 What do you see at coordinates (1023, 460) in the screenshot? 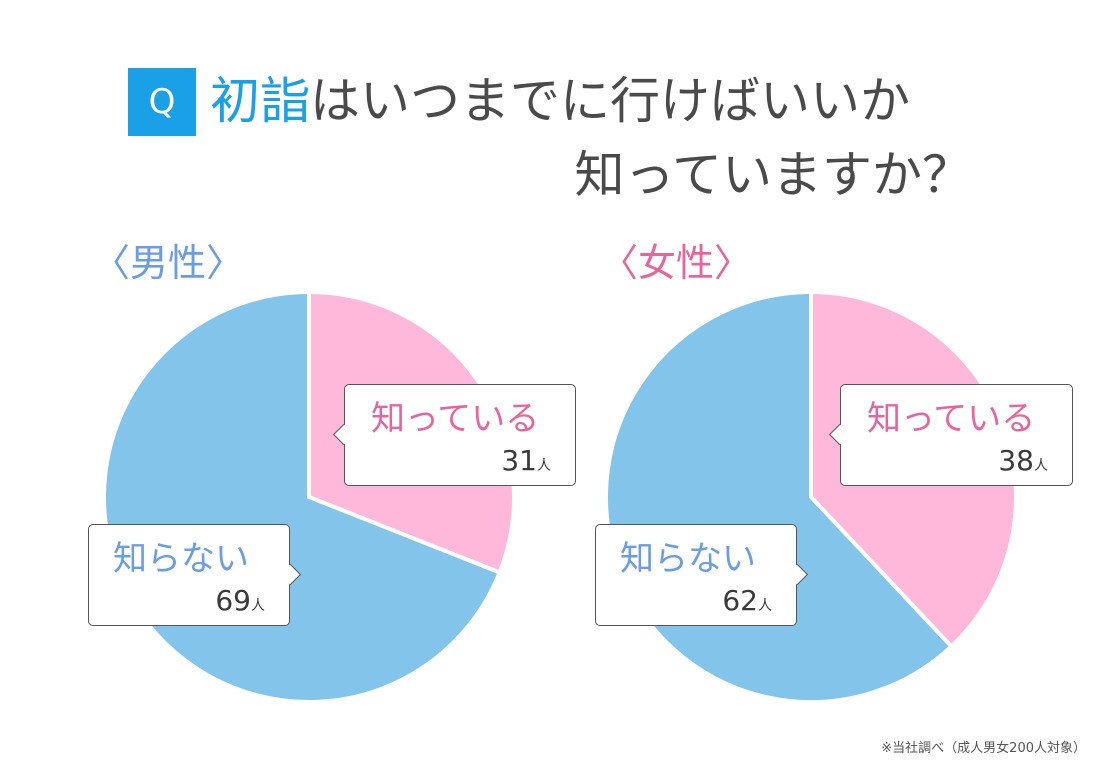
I see `female-known-count: 38人` at bounding box center [1023, 460].